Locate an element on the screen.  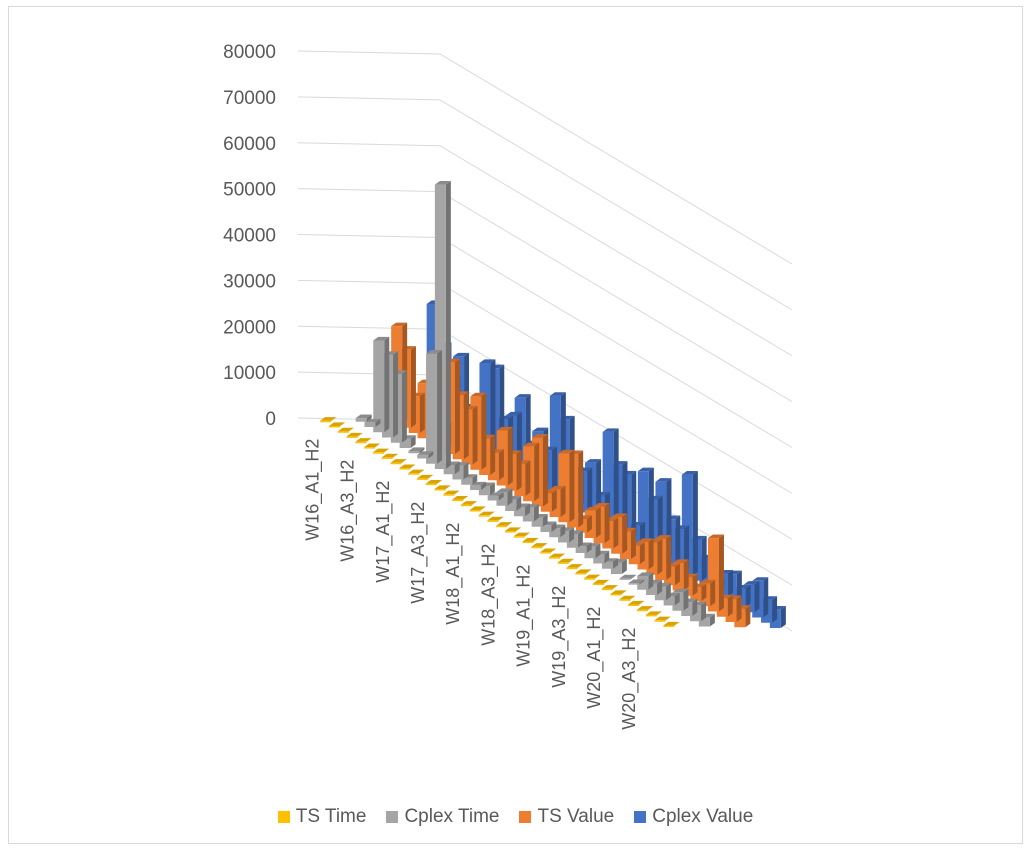
y-tick-label: 40000 is located at coordinates (249, 236).